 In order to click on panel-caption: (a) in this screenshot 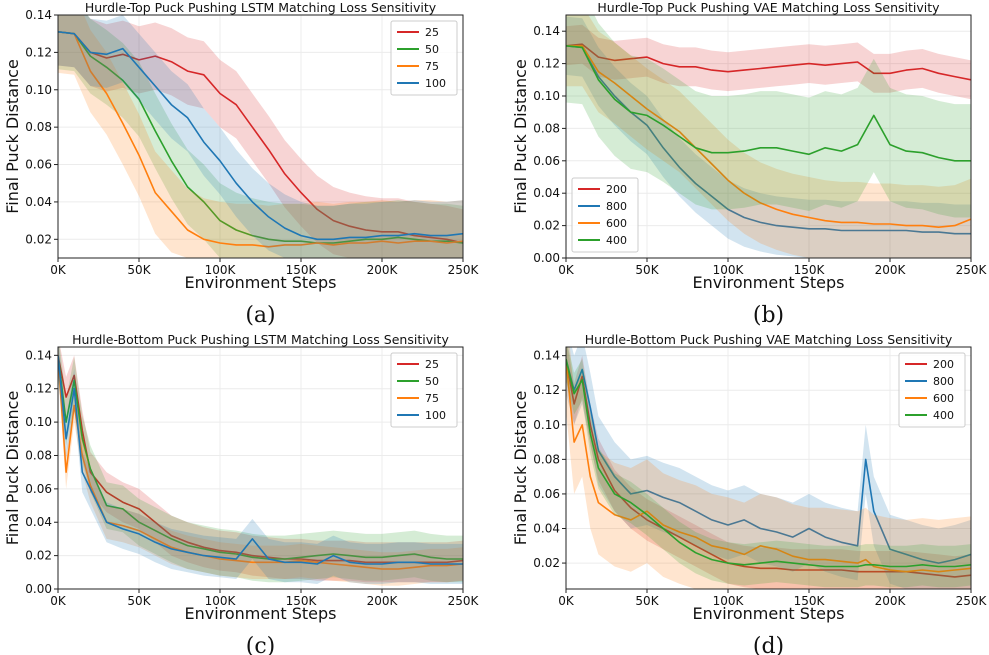, I will do `click(260, 315)`.